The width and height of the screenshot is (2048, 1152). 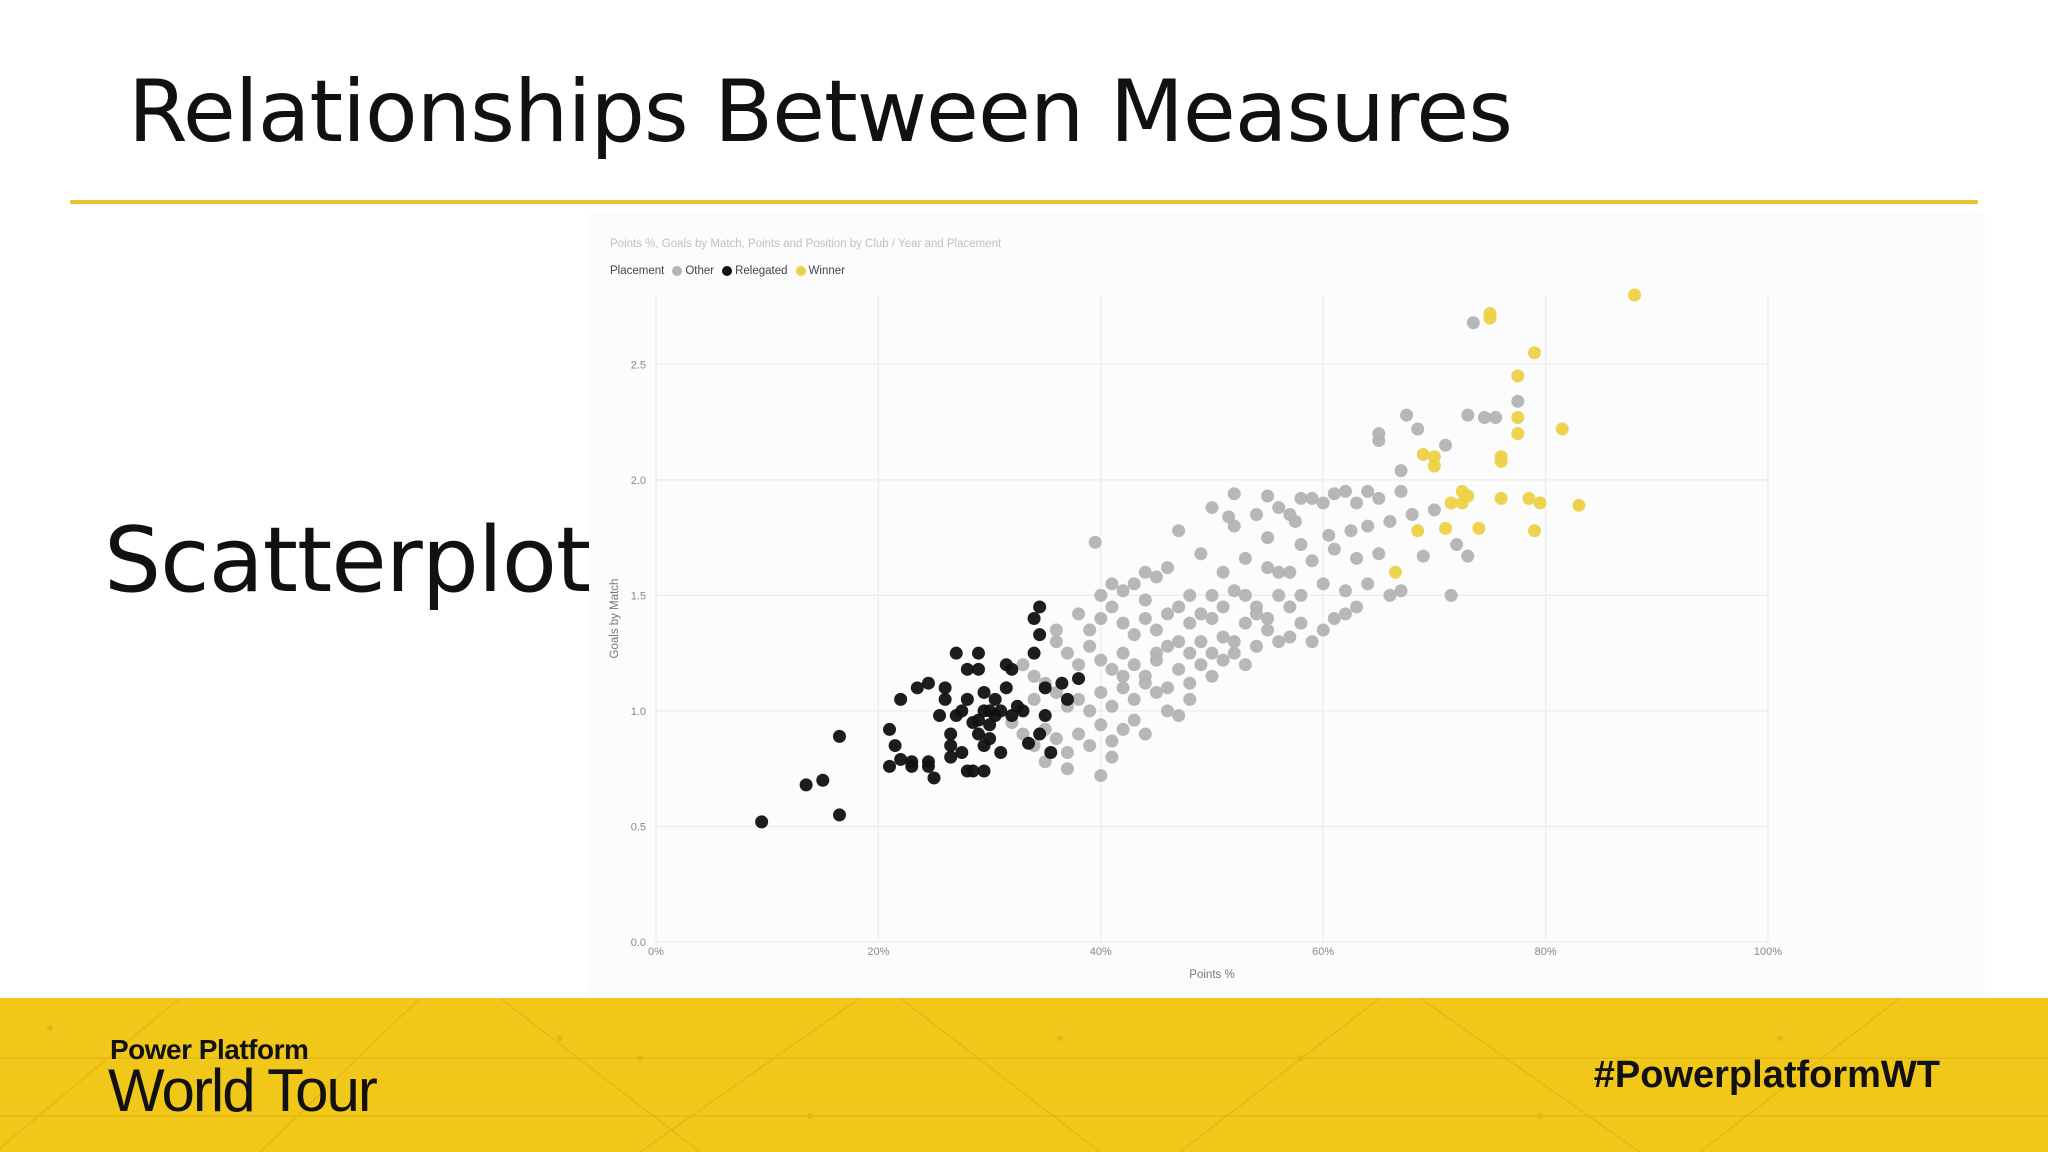 I want to click on event-hashtag: #PowerplatformWT, so click(x=1766, y=1075).